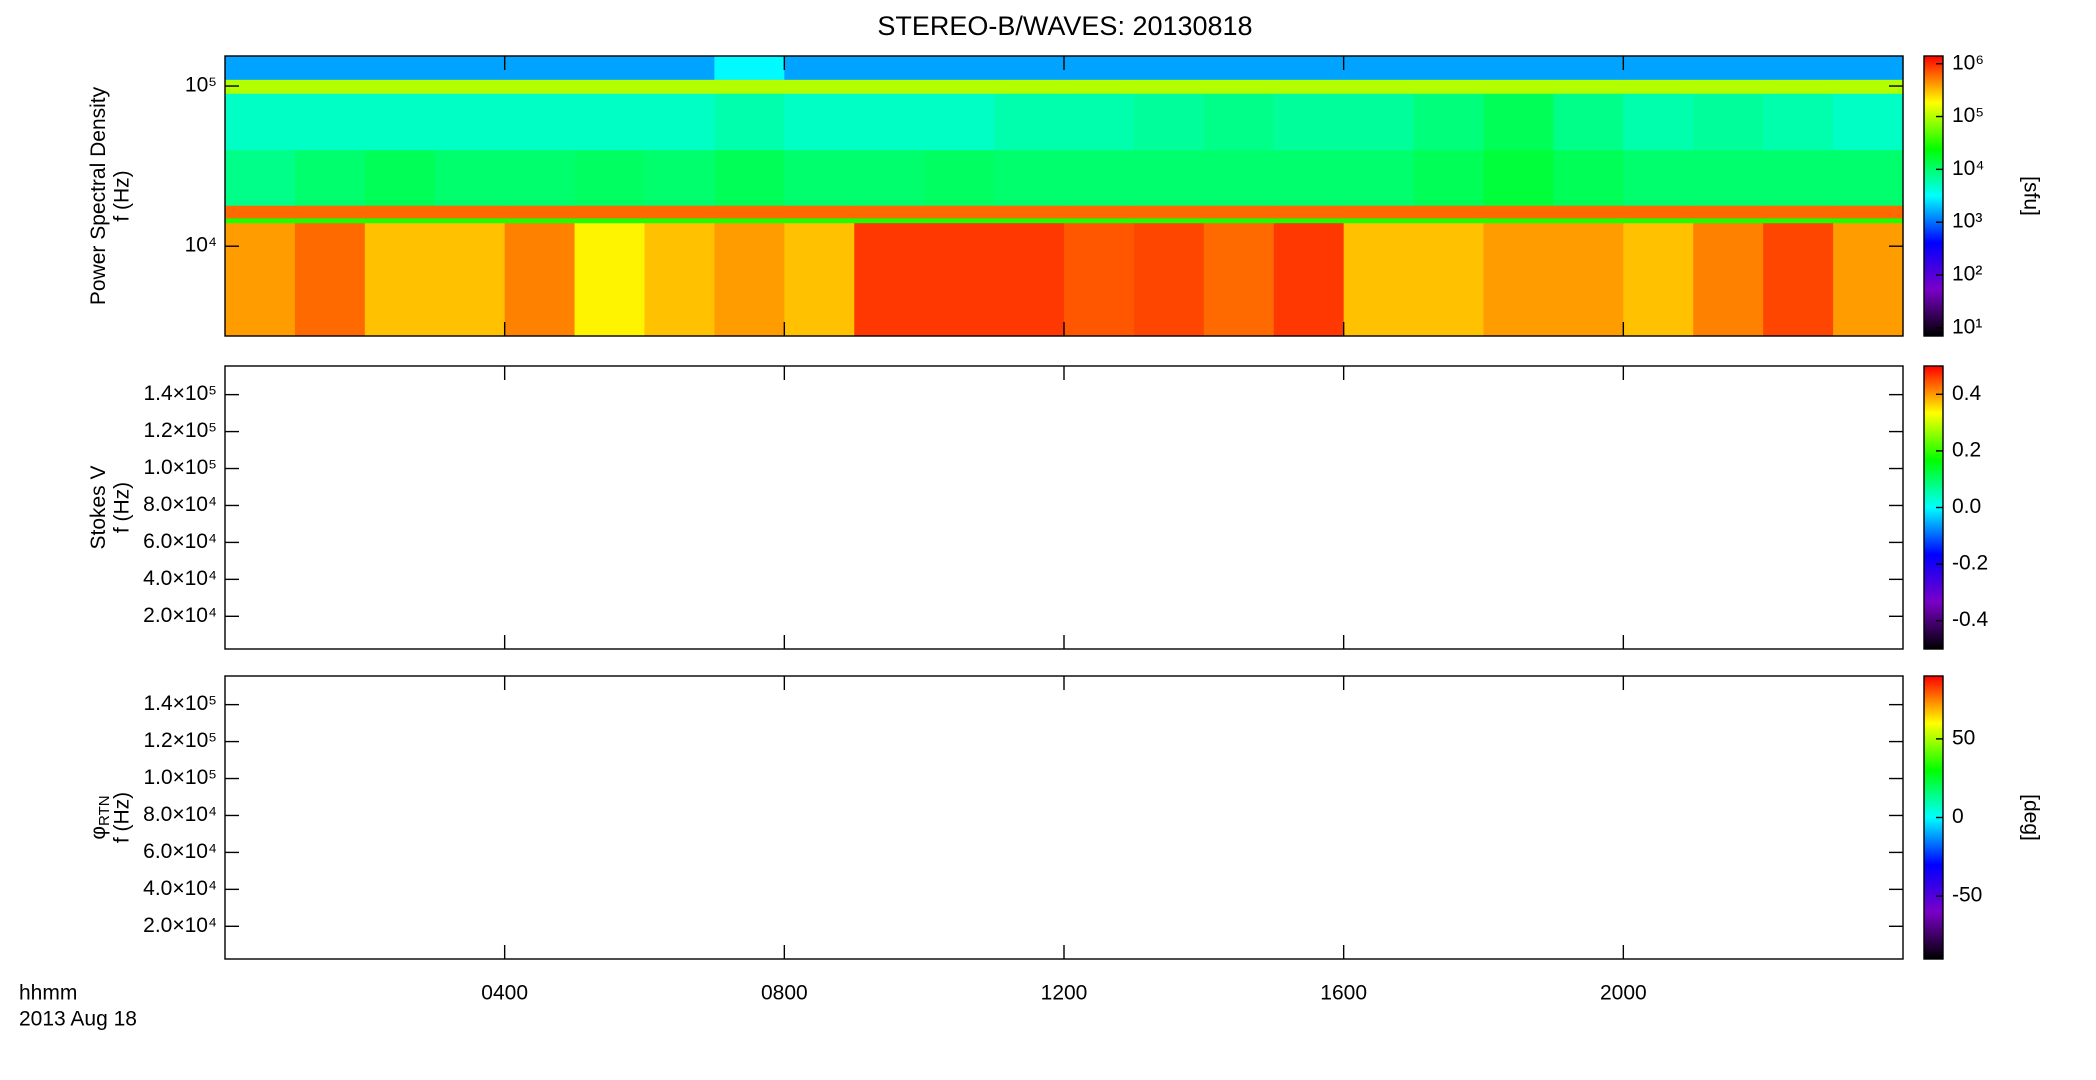 This screenshot has width=2096, height=1080. Describe the element at coordinates (98, 507) in the screenshot. I see `y-axis-label-text: Stokes V` at that location.